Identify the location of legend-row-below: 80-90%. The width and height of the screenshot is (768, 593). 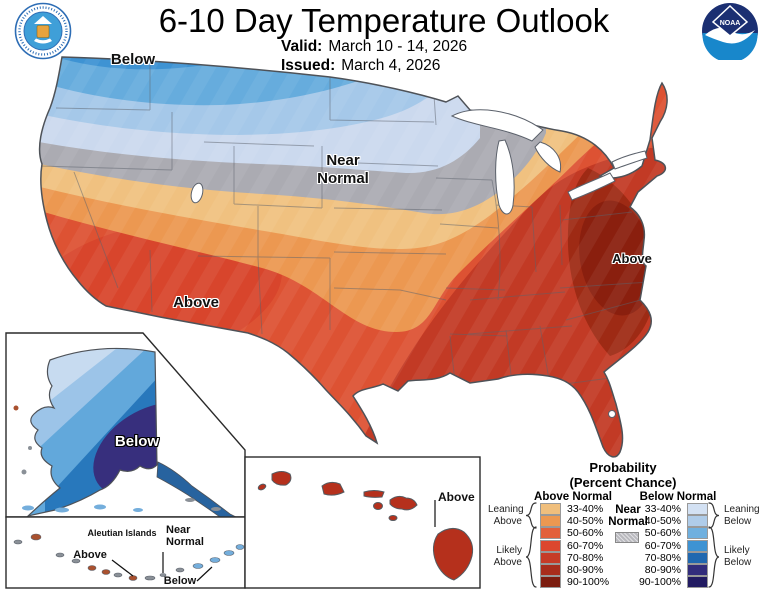
(658, 570).